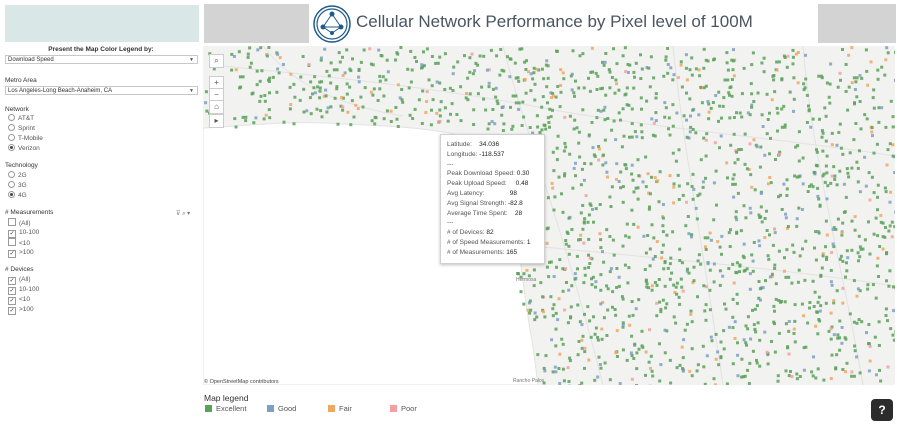 The height and width of the screenshot is (431, 897). Describe the element at coordinates (241, 382) in the screenshot. I see `map-attribution: © OpenStreetMap contributors` at that location.